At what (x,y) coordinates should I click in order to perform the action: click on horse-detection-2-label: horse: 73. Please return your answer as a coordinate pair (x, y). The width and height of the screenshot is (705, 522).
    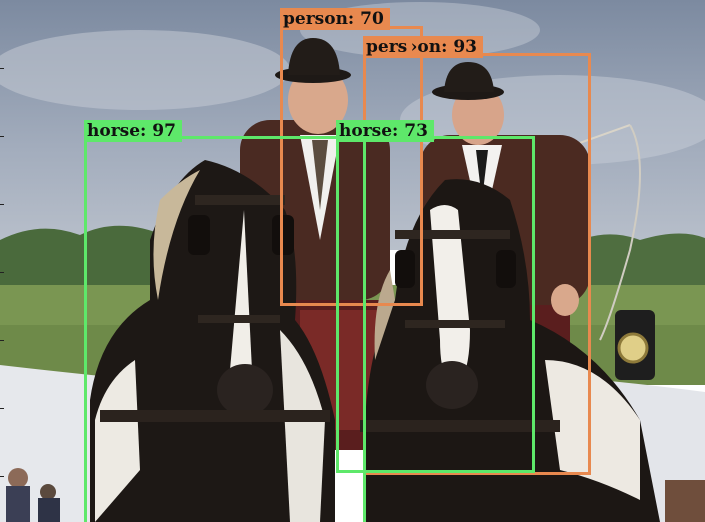
    Looking at the image, I should click on (385, 131).